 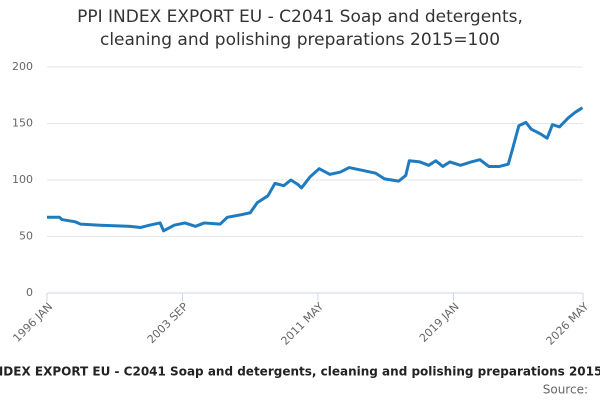 What do you see at coordinates (168, 323) in the screenshot?
I see `x-tick-label: 2003 SEP` at bounding box center [168, 323].